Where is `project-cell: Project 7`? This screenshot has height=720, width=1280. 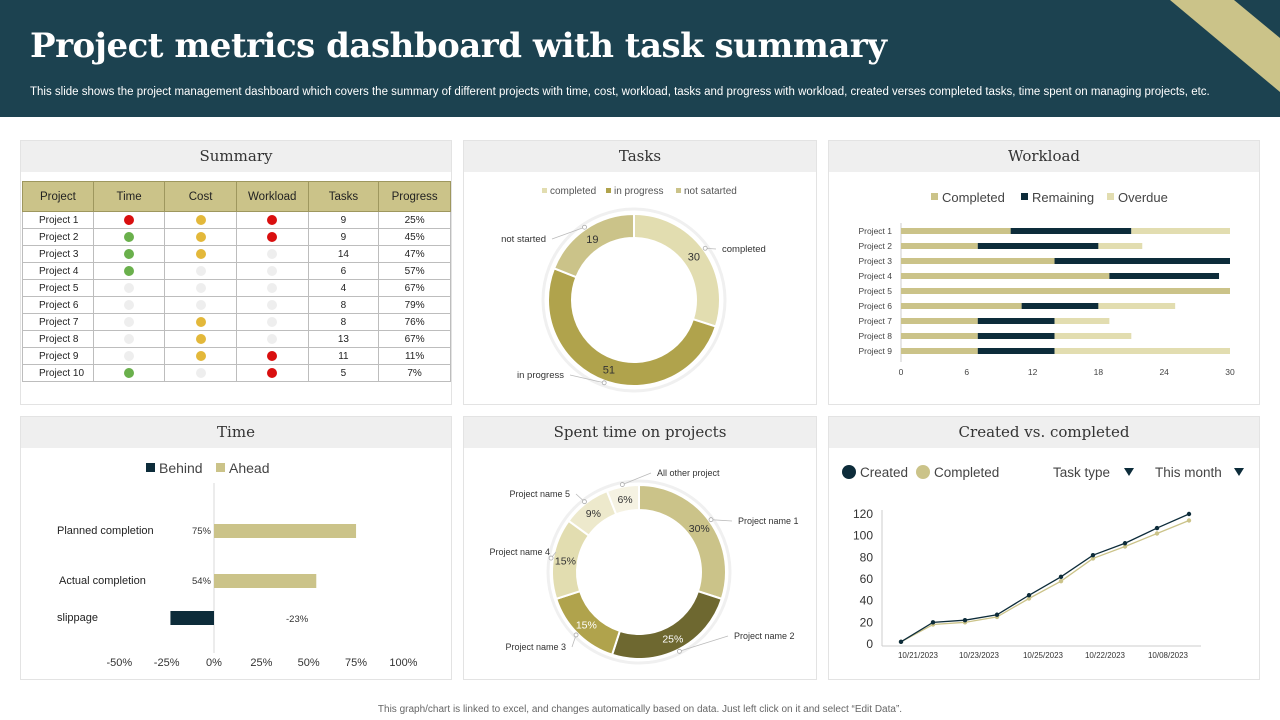
project-cell: Project 7 is located at coordinates (58, 322).